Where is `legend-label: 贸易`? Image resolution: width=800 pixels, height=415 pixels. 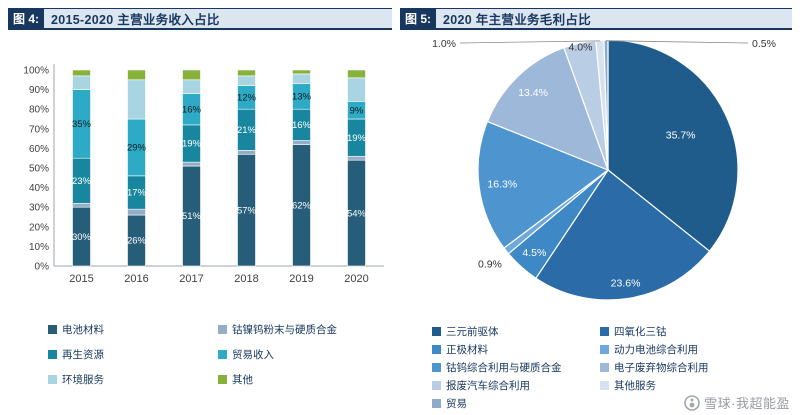
legend-label: 贸易 is located at coordinates (456, 404).